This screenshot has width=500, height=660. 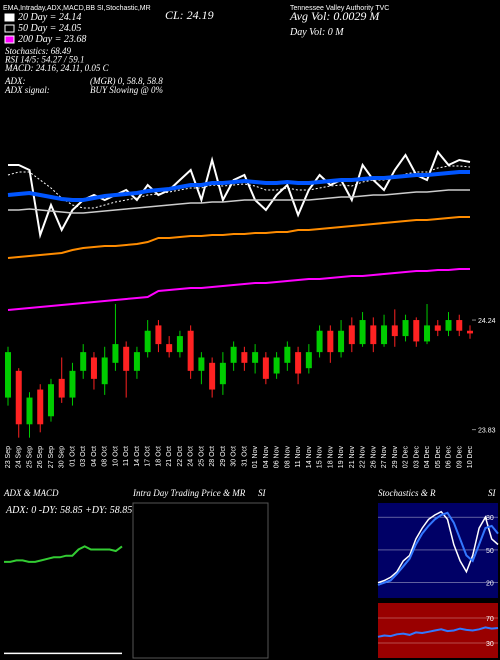 What do you see at coordinates (105, 456) in the screenshot?
I see `x-tick-label: 08 Oct` at bounding box center [105, 456].